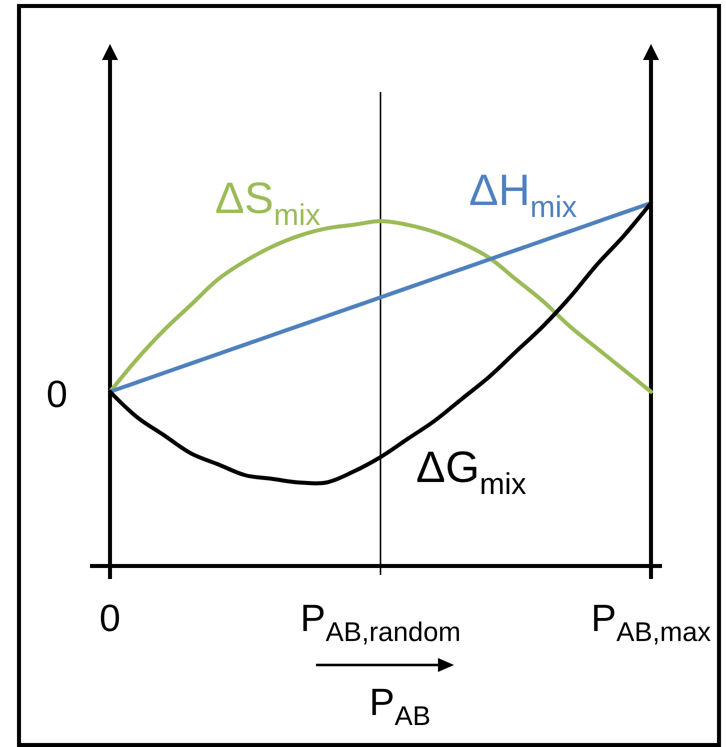 The width and height of the screenshot is (726, 747). I want to click on x-axis-title: P$_{AB}$, so click(400, 707).